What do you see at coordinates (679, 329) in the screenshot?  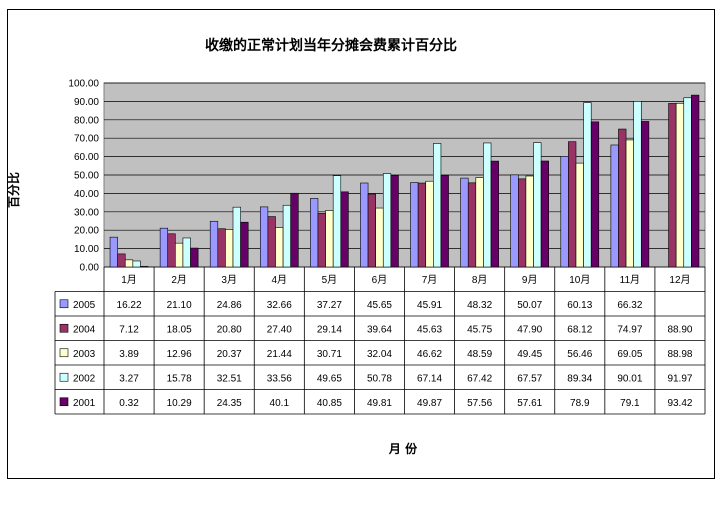 I see `data-cell: 88.90` at bounding box center [679, 329].